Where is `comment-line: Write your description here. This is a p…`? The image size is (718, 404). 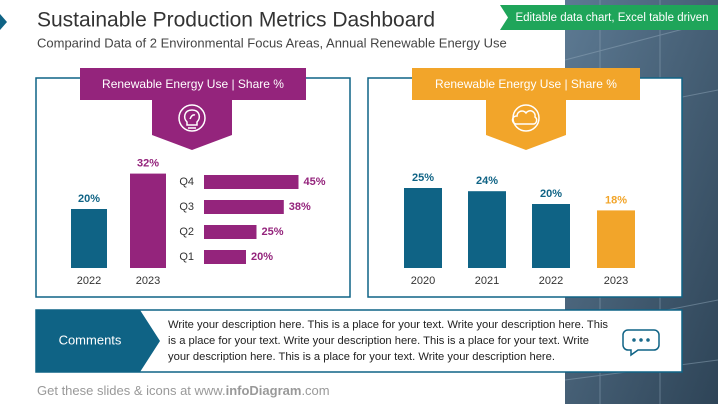 comment-line: Write your description here. This is a p… is located at coordinates (388, 325).